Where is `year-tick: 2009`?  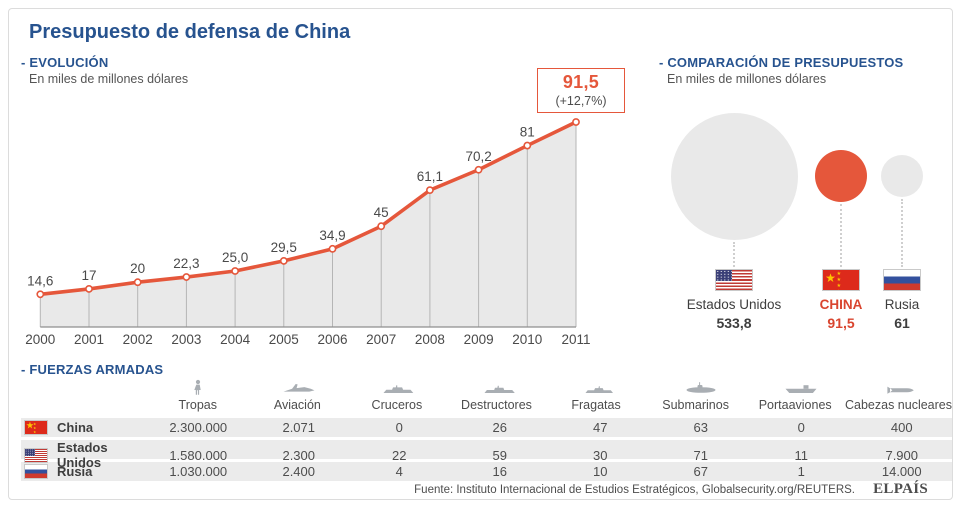
year-tick: 2009 is located at coordinates (479, 339).